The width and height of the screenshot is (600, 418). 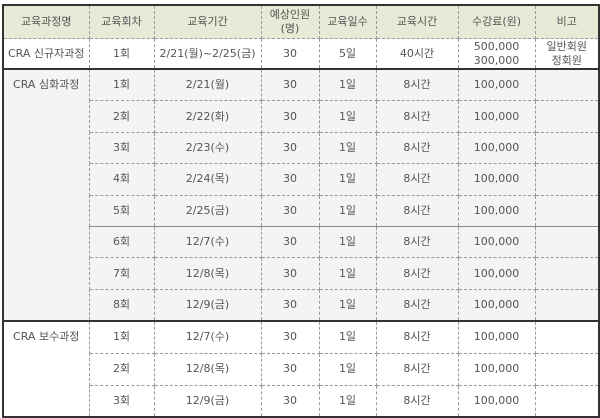 I want to click on period: 12/7(수), so click(x=207, y=242).